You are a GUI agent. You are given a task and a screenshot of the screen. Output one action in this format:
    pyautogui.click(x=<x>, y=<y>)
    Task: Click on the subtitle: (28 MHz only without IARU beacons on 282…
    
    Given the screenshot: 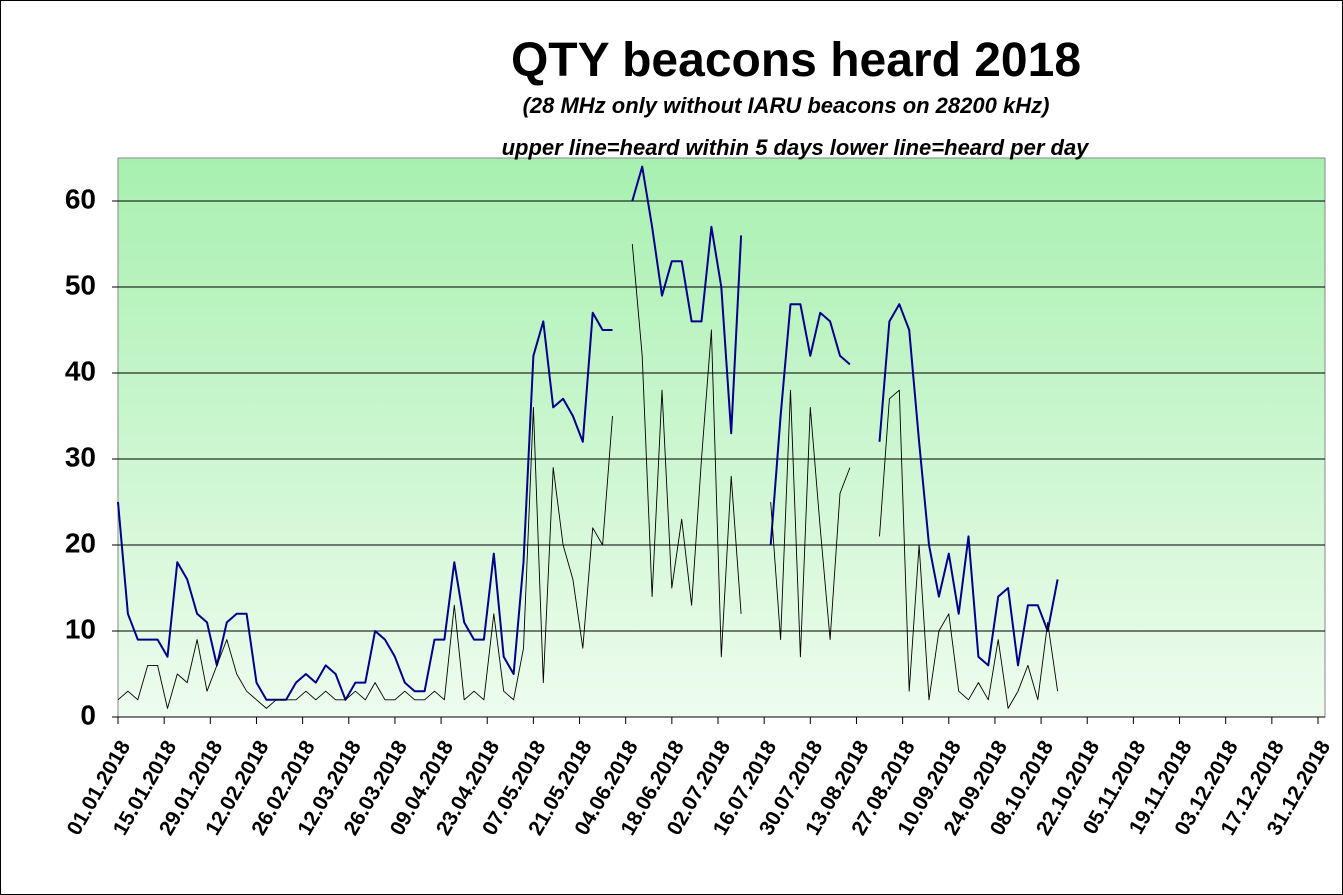 What is the action you would take?
    pyautogui.click(x=786, y=105)
    